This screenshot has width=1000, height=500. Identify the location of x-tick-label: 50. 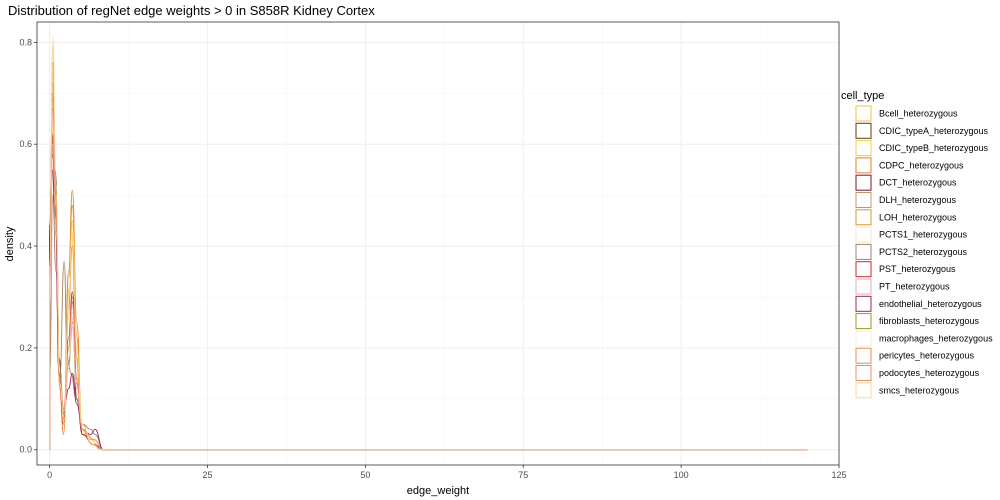
(365, 475).